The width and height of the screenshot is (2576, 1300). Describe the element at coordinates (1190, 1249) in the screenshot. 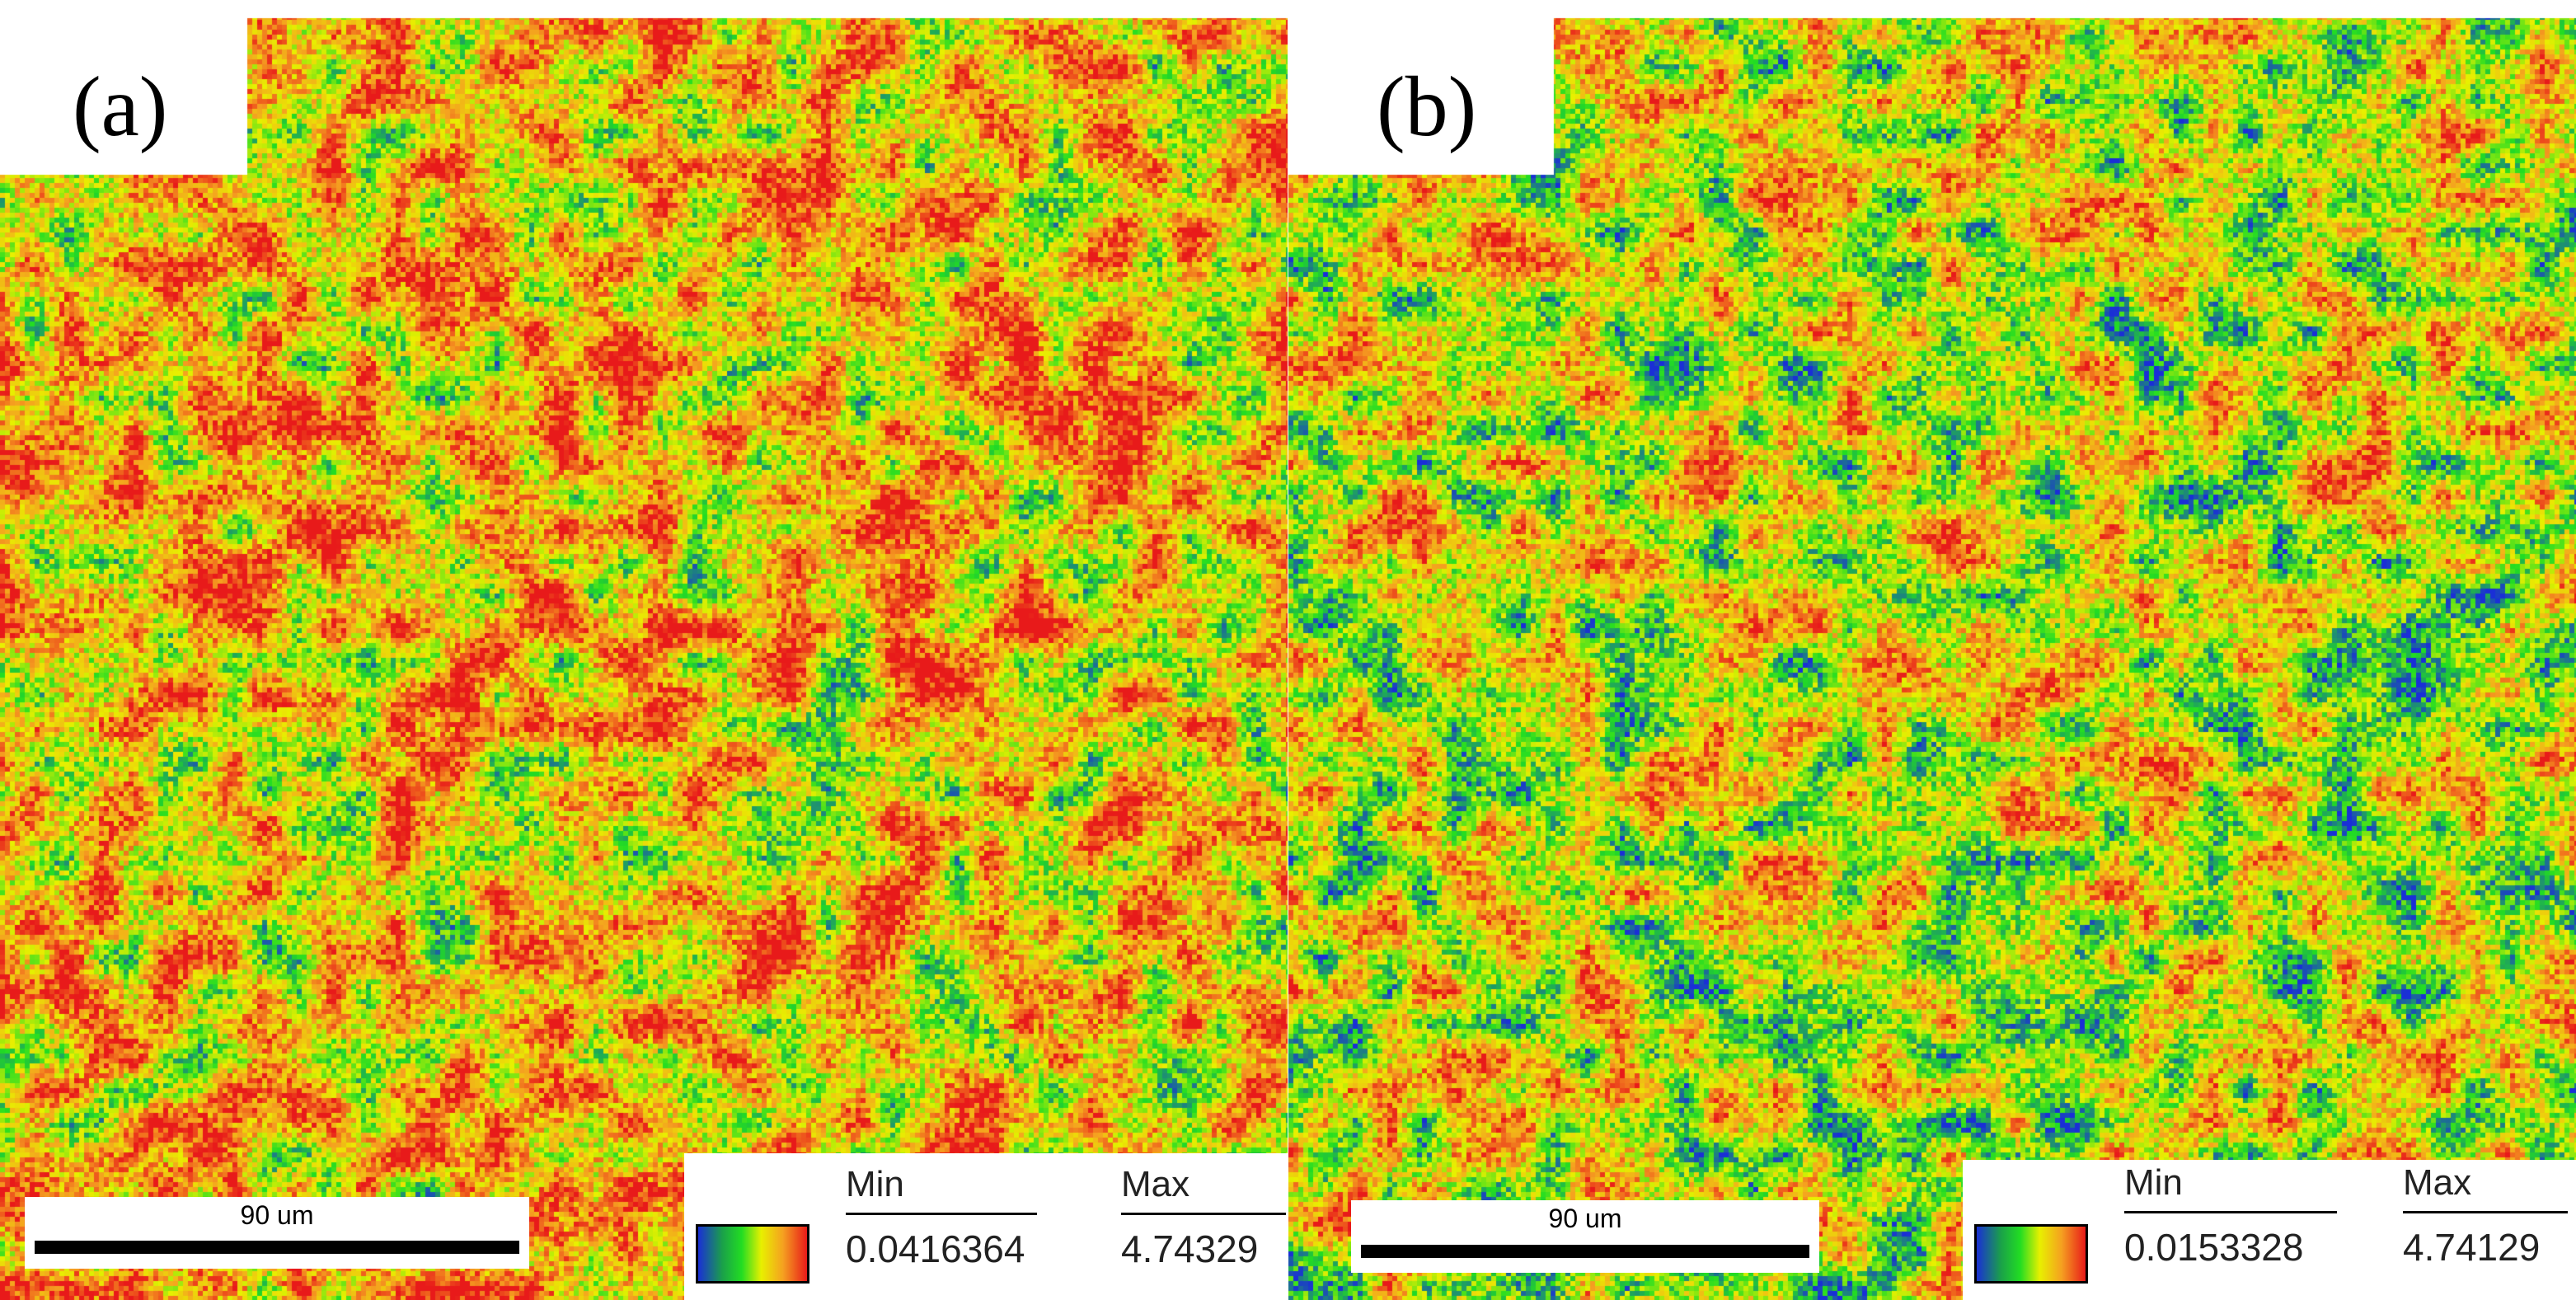

I see `legend-max-value-a: 4.74329` at that location.